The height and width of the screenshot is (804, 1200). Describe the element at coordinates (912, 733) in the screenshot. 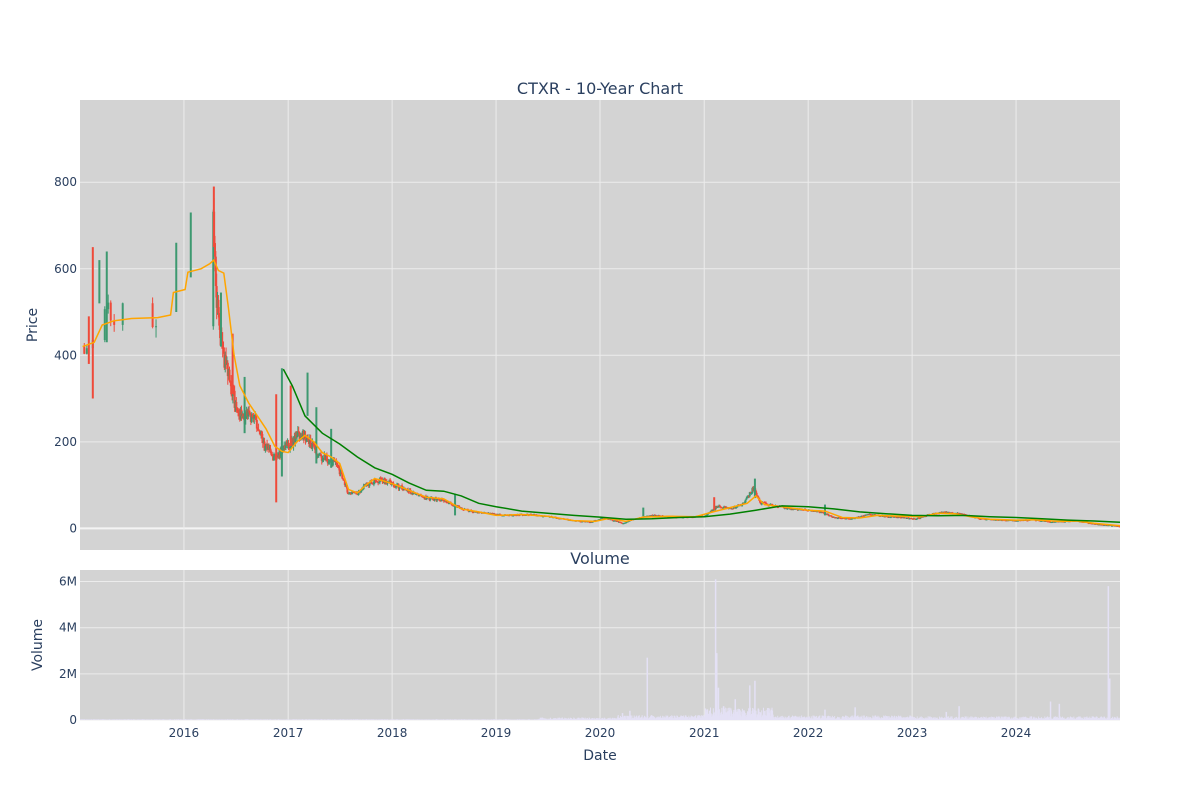

I see `x-tick-label: 2023` at that location.